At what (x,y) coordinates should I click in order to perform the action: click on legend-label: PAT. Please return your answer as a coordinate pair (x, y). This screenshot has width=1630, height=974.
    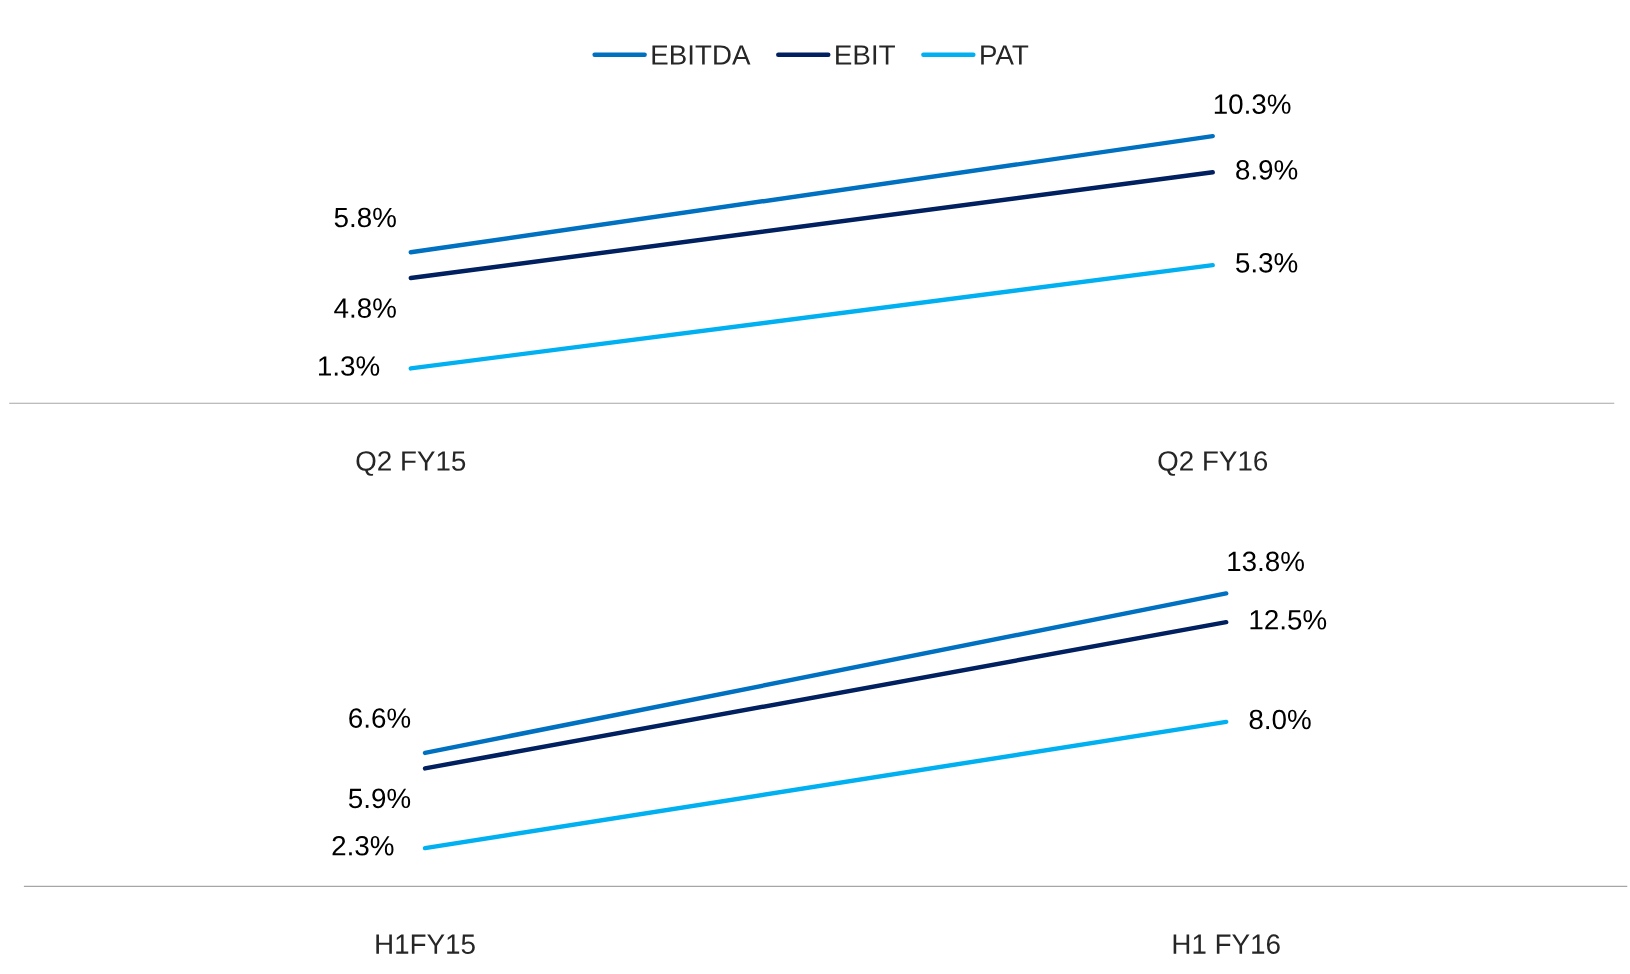
    Looking at the image, I should click on (1005, 55).